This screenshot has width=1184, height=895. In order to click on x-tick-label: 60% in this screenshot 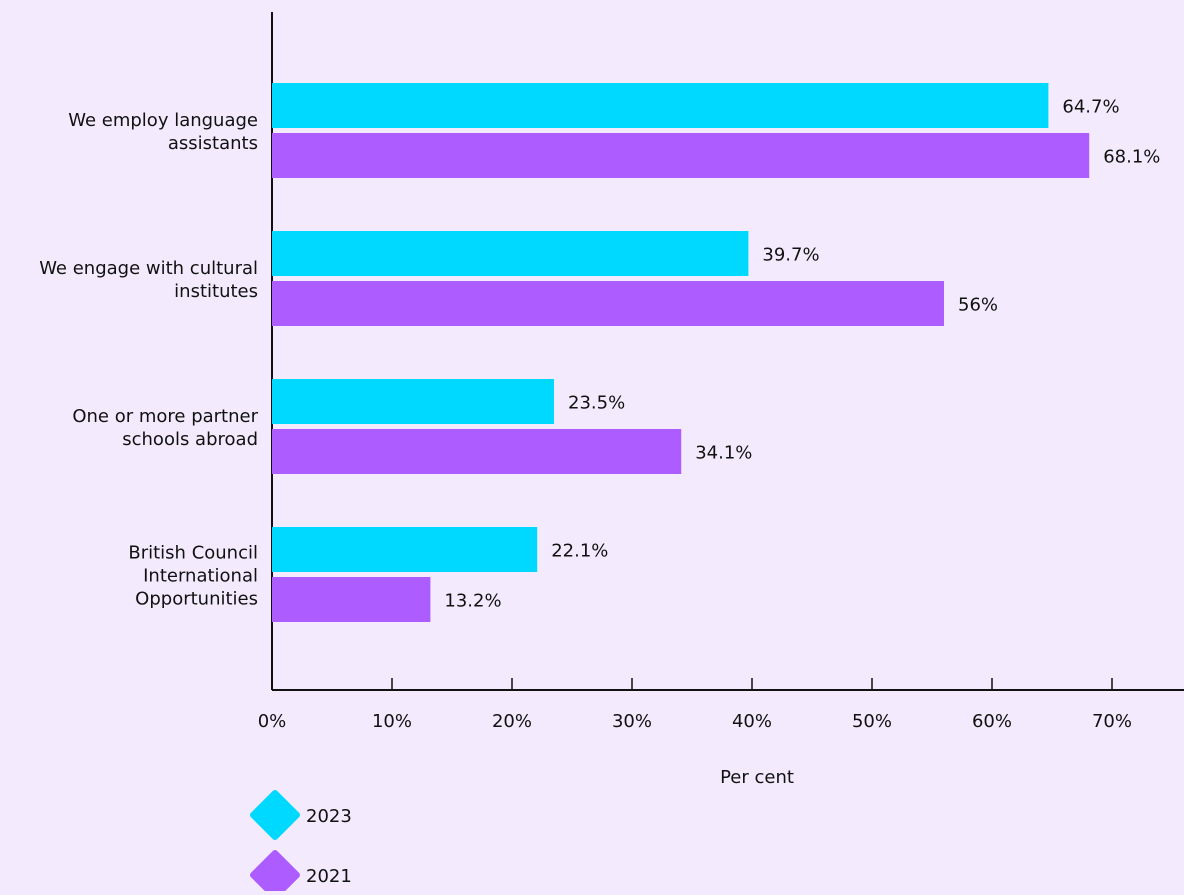, I will do `click(992, 721)`.